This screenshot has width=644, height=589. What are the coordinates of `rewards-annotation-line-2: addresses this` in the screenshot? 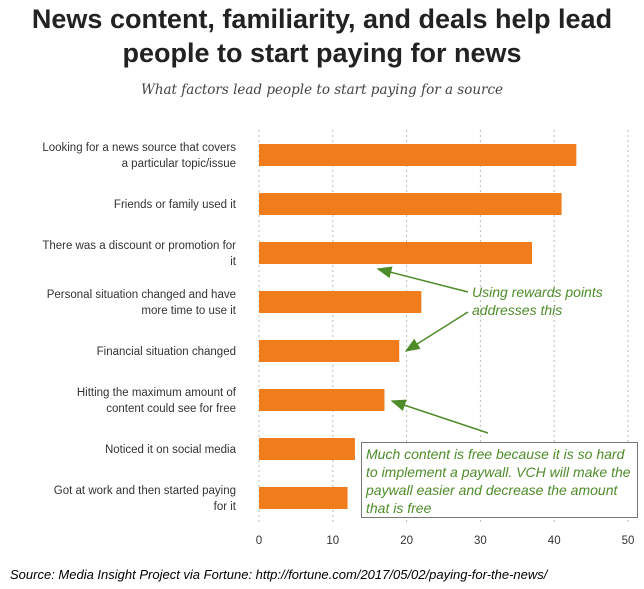 It's located at (517, 310).